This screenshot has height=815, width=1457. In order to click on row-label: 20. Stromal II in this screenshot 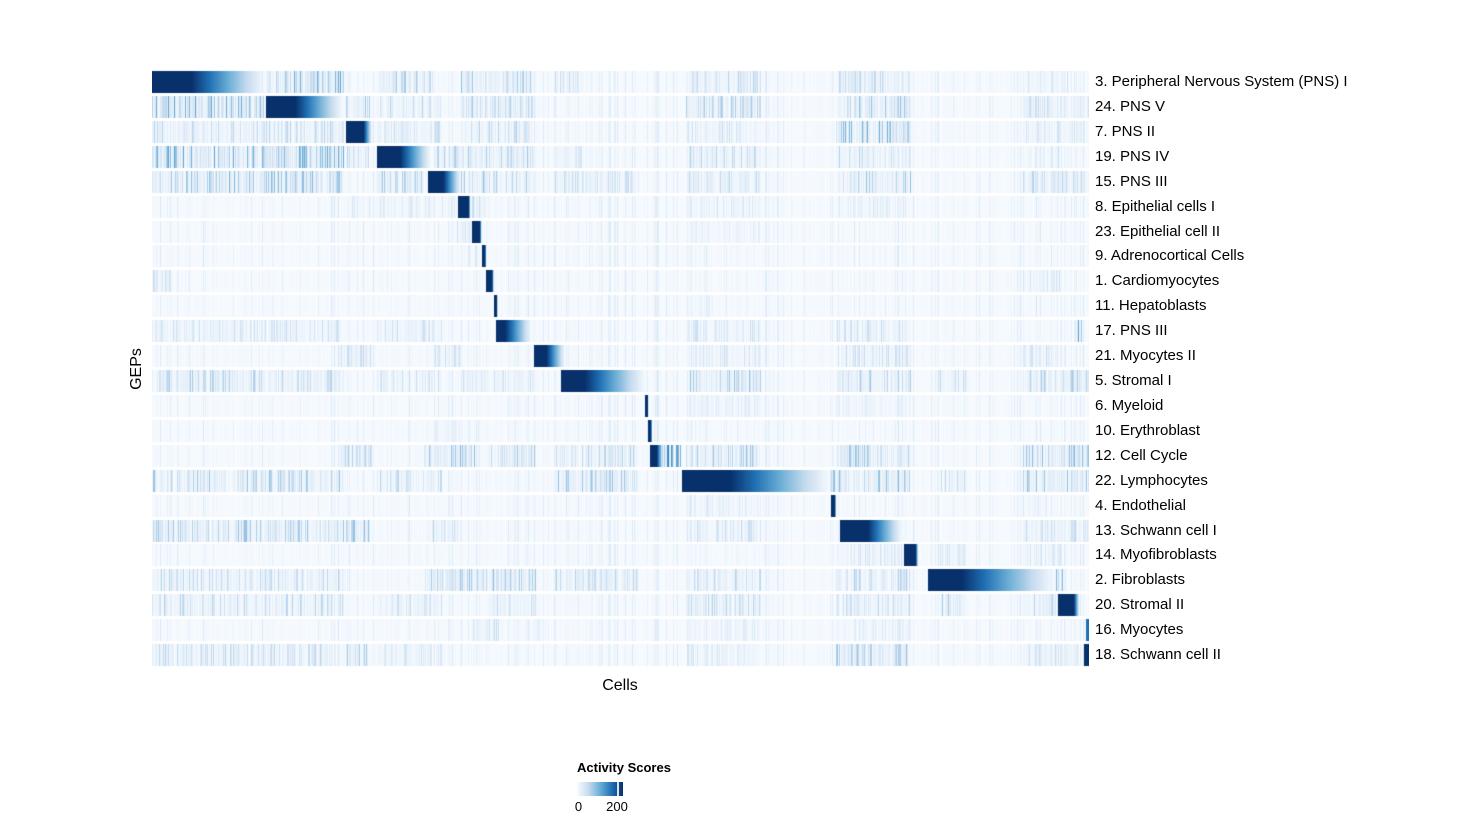, I will do `click(1140, 605)`.